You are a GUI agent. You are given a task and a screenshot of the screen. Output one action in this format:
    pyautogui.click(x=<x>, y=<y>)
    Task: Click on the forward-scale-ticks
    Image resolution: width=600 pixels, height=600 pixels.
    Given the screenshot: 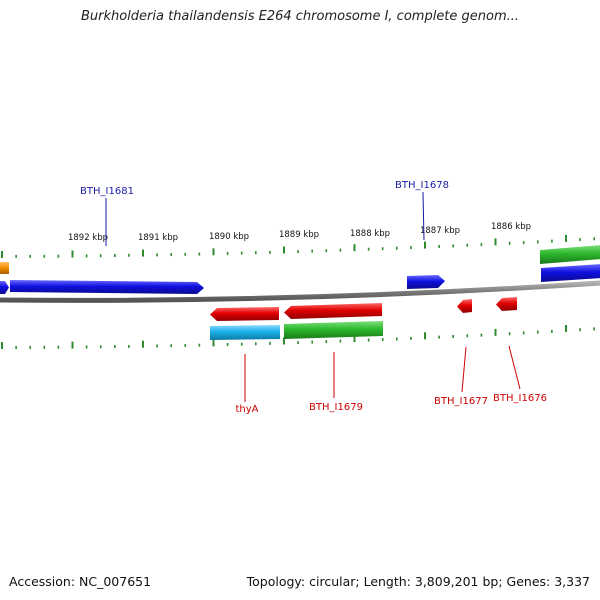 What is the action you would take?
    pyautogui.click(x=298, y=246)
    